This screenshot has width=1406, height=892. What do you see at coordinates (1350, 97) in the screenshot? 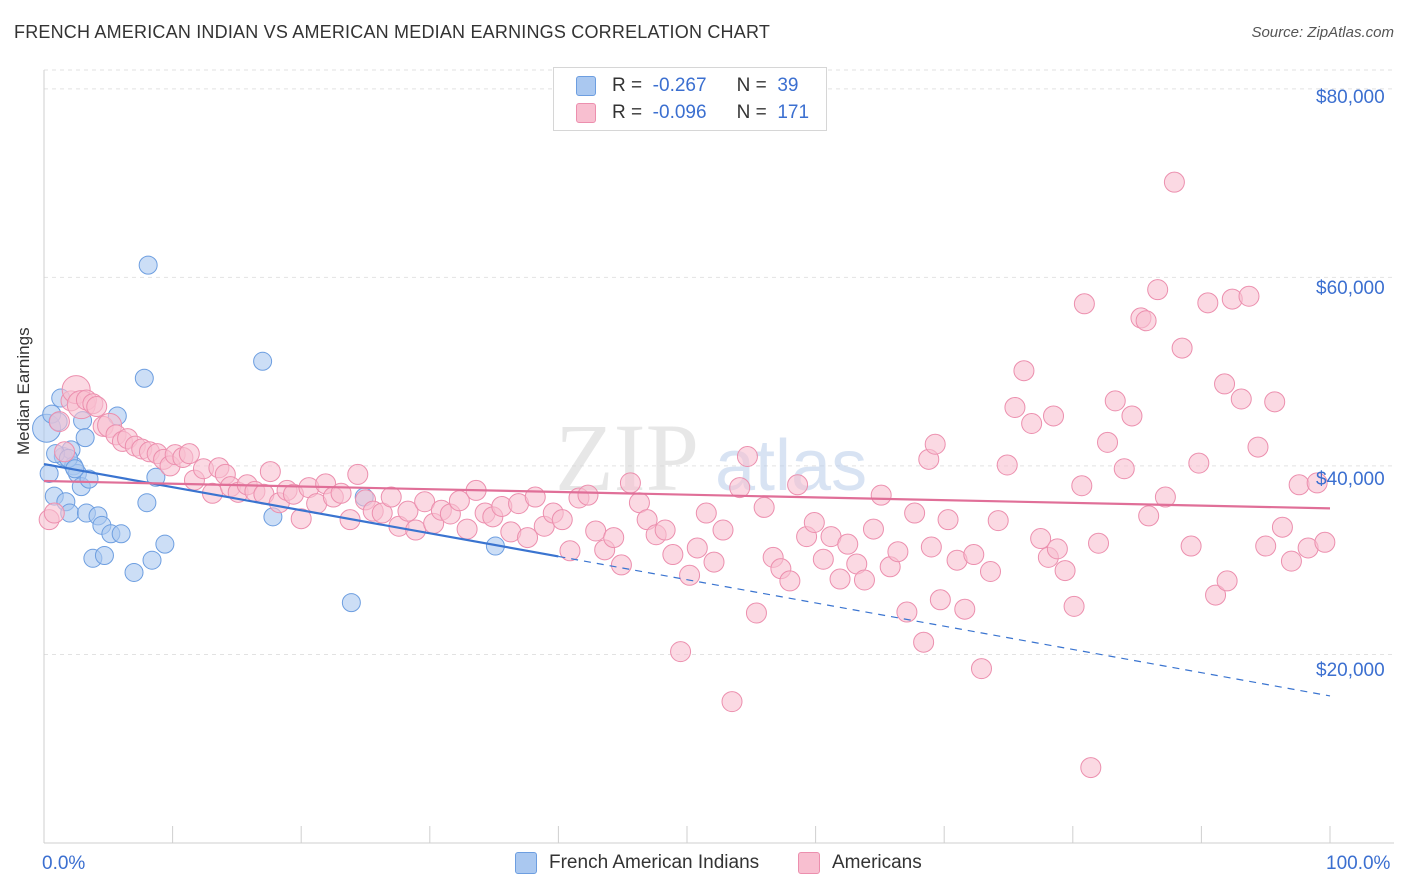
I see `y-tick-label-80000: $80,000` at bounding box center [1350, 97].